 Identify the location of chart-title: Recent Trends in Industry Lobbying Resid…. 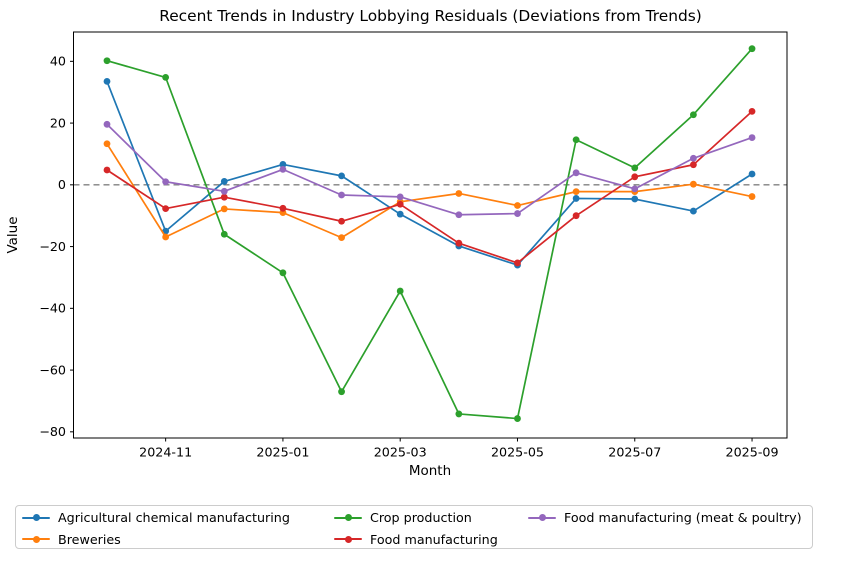
(430, 16).